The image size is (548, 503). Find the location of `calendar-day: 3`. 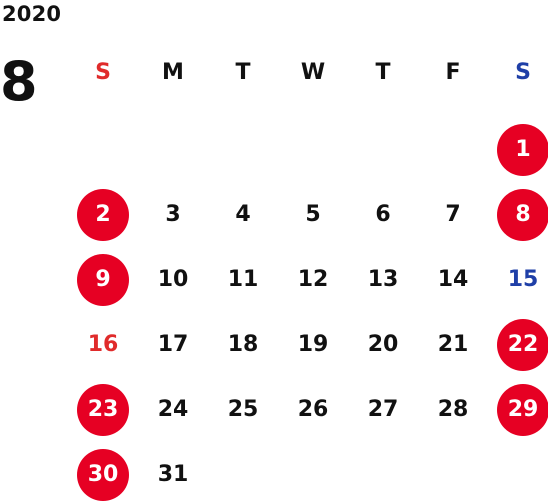

calendar-day: 3 is located at coordinates (173, 215).